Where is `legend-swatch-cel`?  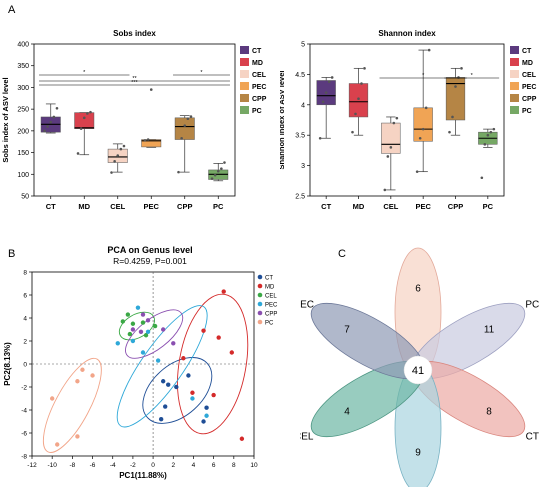
legend-swatch-cel is located at coordinates (244, 74).